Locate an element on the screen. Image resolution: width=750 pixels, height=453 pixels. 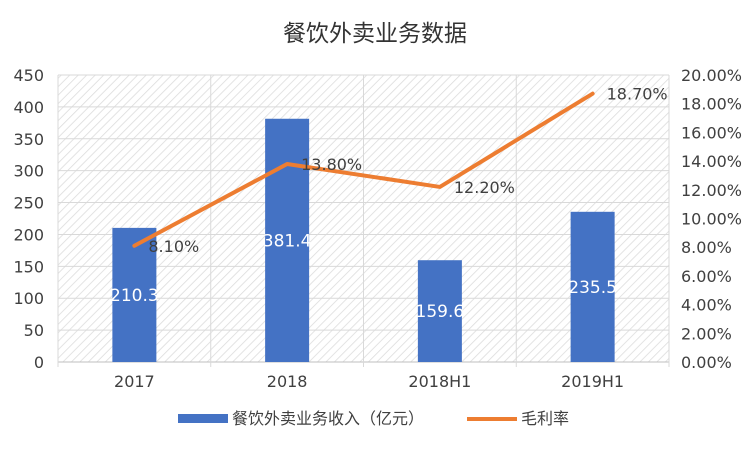
legend-bar-swatch is located at coordinates (203, 418).